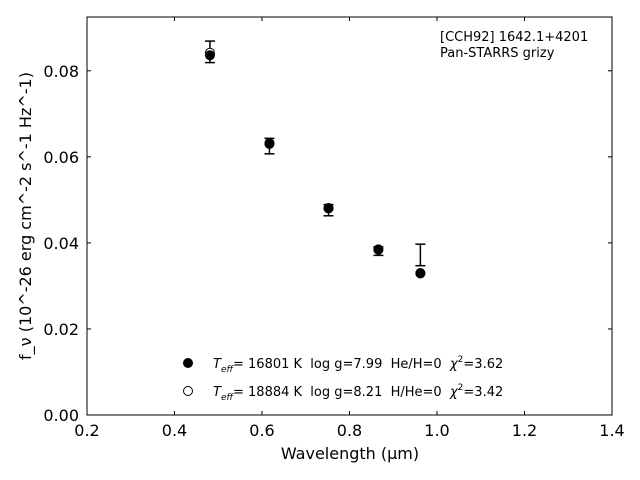 The image size is (640, 480). Describe the element at coordinates (436, 430) in the screenshot. I see `x-tick-label: 1.0` at that location.